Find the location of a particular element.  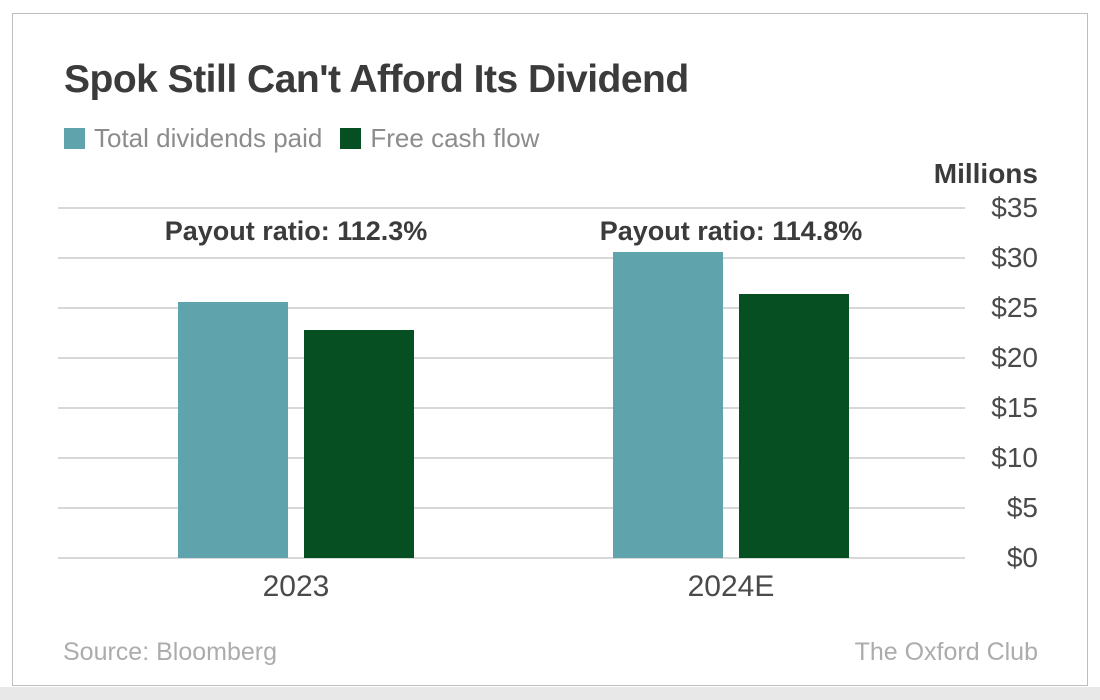

y-tick-label-30: $30 is located at coordinates (1014, 257).